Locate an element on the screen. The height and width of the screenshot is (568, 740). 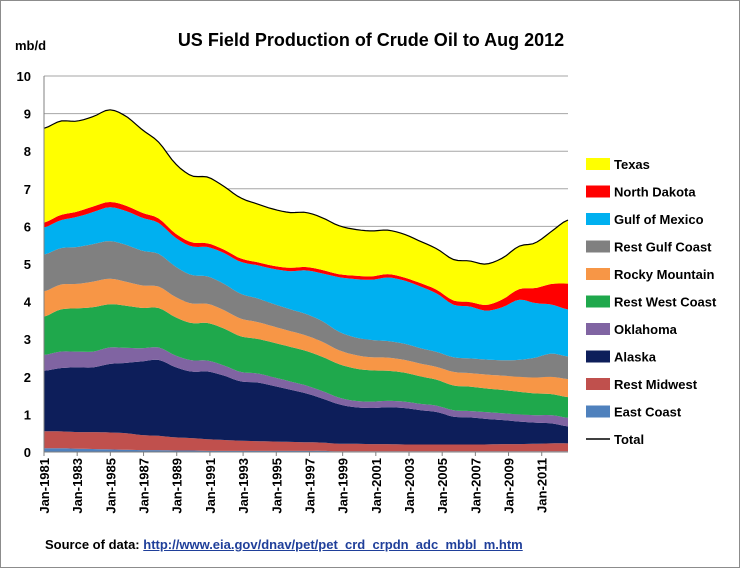
x-tick-Jan-1997: Jan-1997 is located at coordinates (309, 486).